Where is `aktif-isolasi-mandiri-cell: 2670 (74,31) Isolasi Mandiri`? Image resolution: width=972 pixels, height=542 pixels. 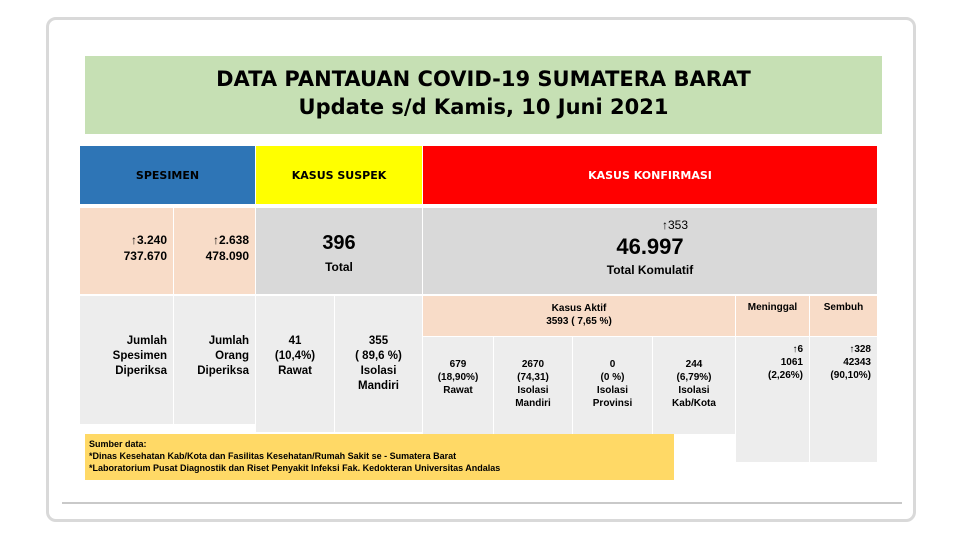 aktif-isolasi-mandiri-cell: 2670 (74,31) Isolasi Mandiri is located at coordinates (533, 385).